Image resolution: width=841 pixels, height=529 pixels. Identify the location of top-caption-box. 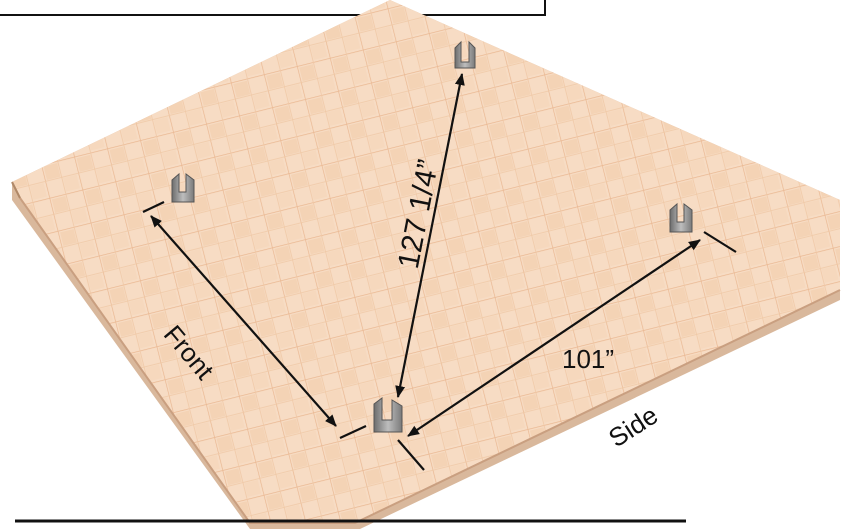
(273, 8).